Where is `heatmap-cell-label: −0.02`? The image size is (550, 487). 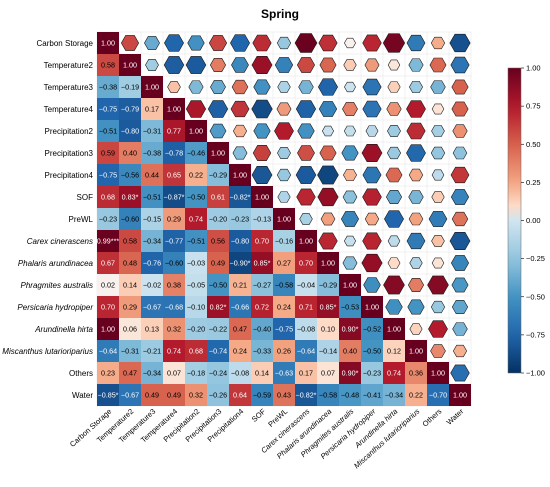
heatmap-cell-label: −0.02 is located at coordinates (152, 285).